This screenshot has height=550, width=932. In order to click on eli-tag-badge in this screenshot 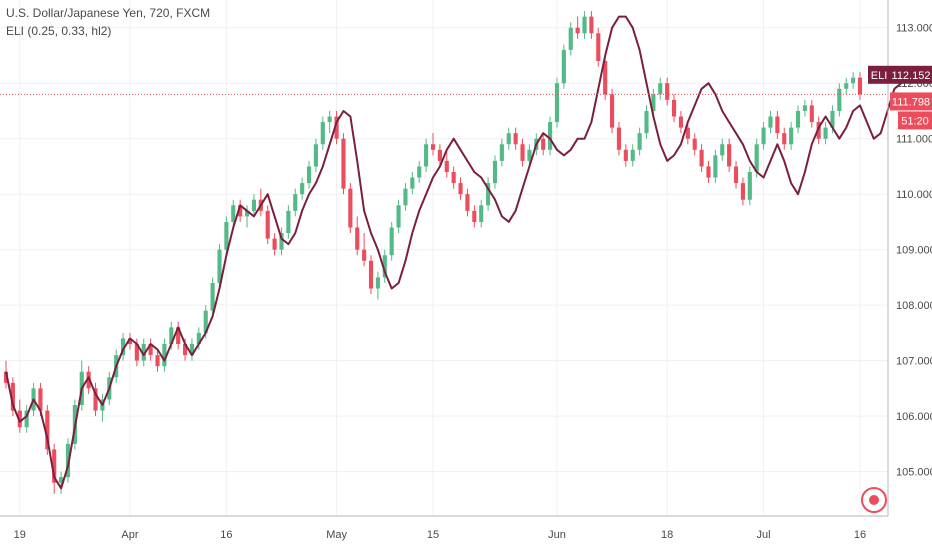, I will do `click(879, 74)`.